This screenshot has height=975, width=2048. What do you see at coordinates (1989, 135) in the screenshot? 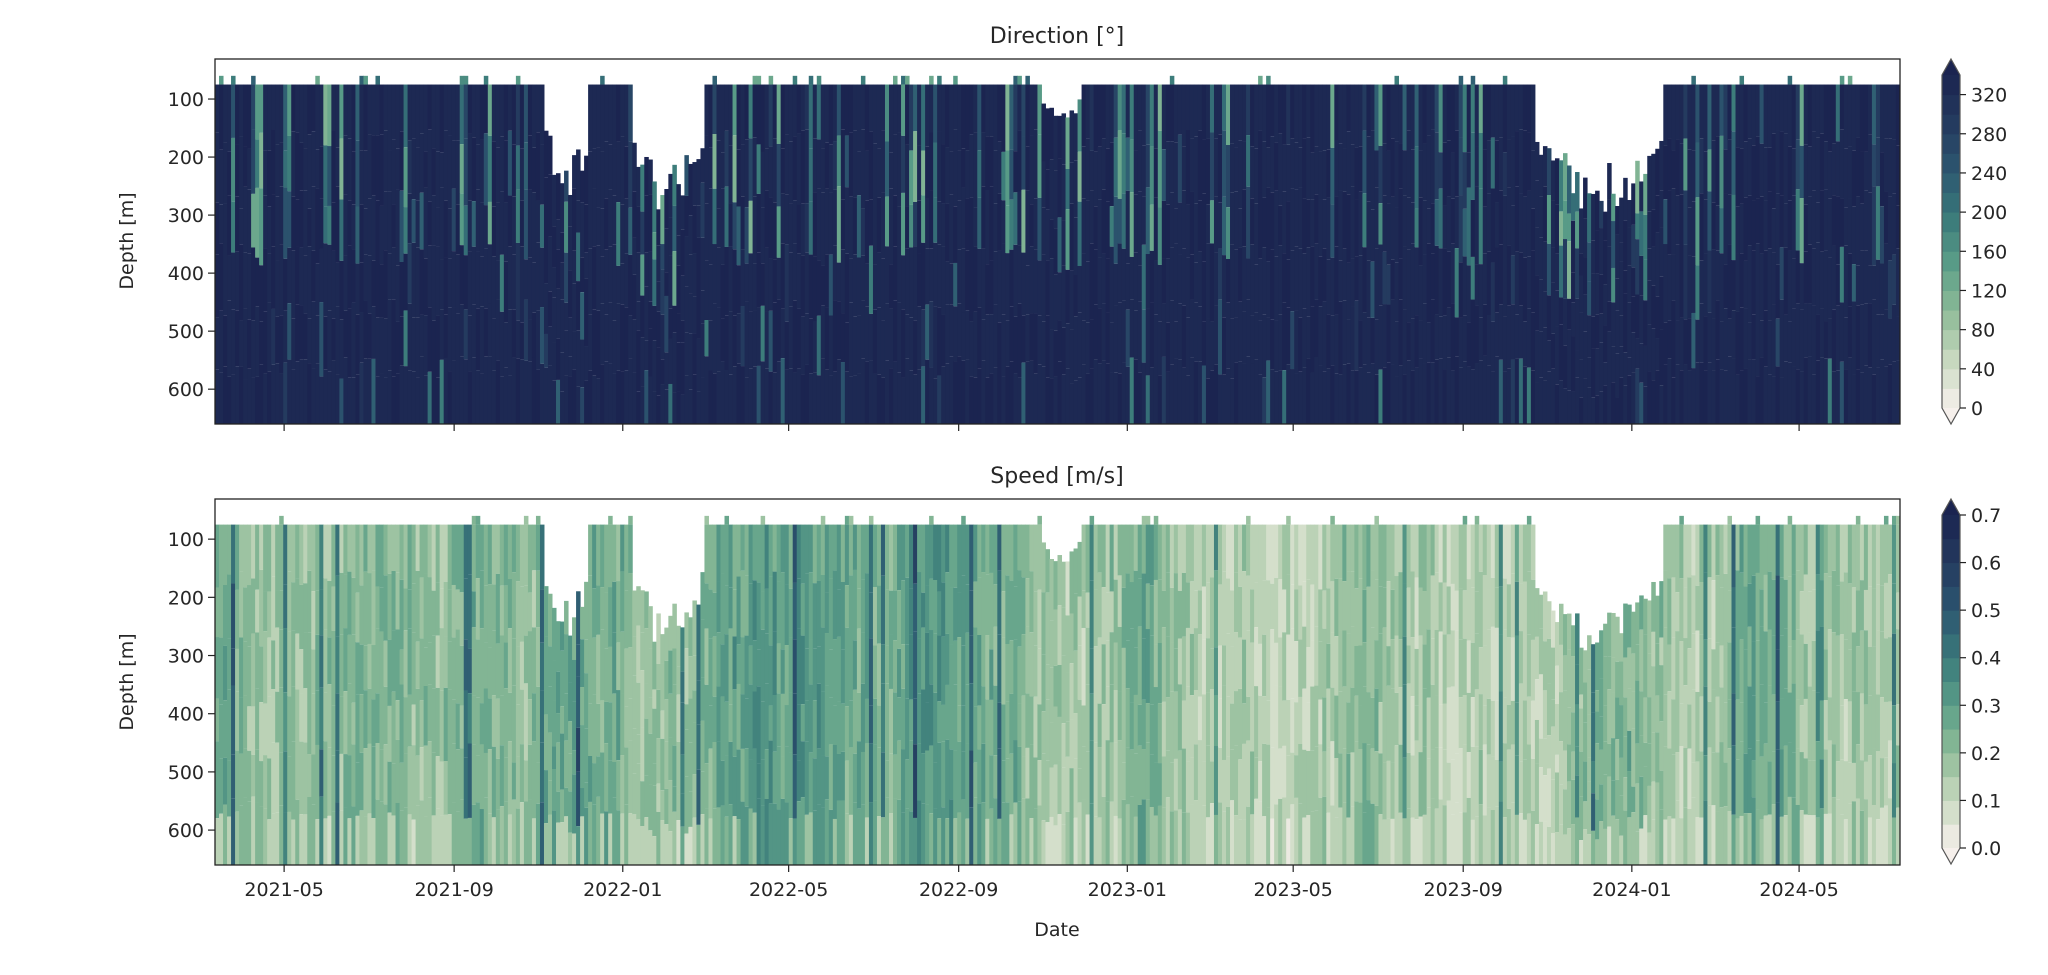
I see `colorbar-tick-label: 280` at bounding box center [1989, 135].